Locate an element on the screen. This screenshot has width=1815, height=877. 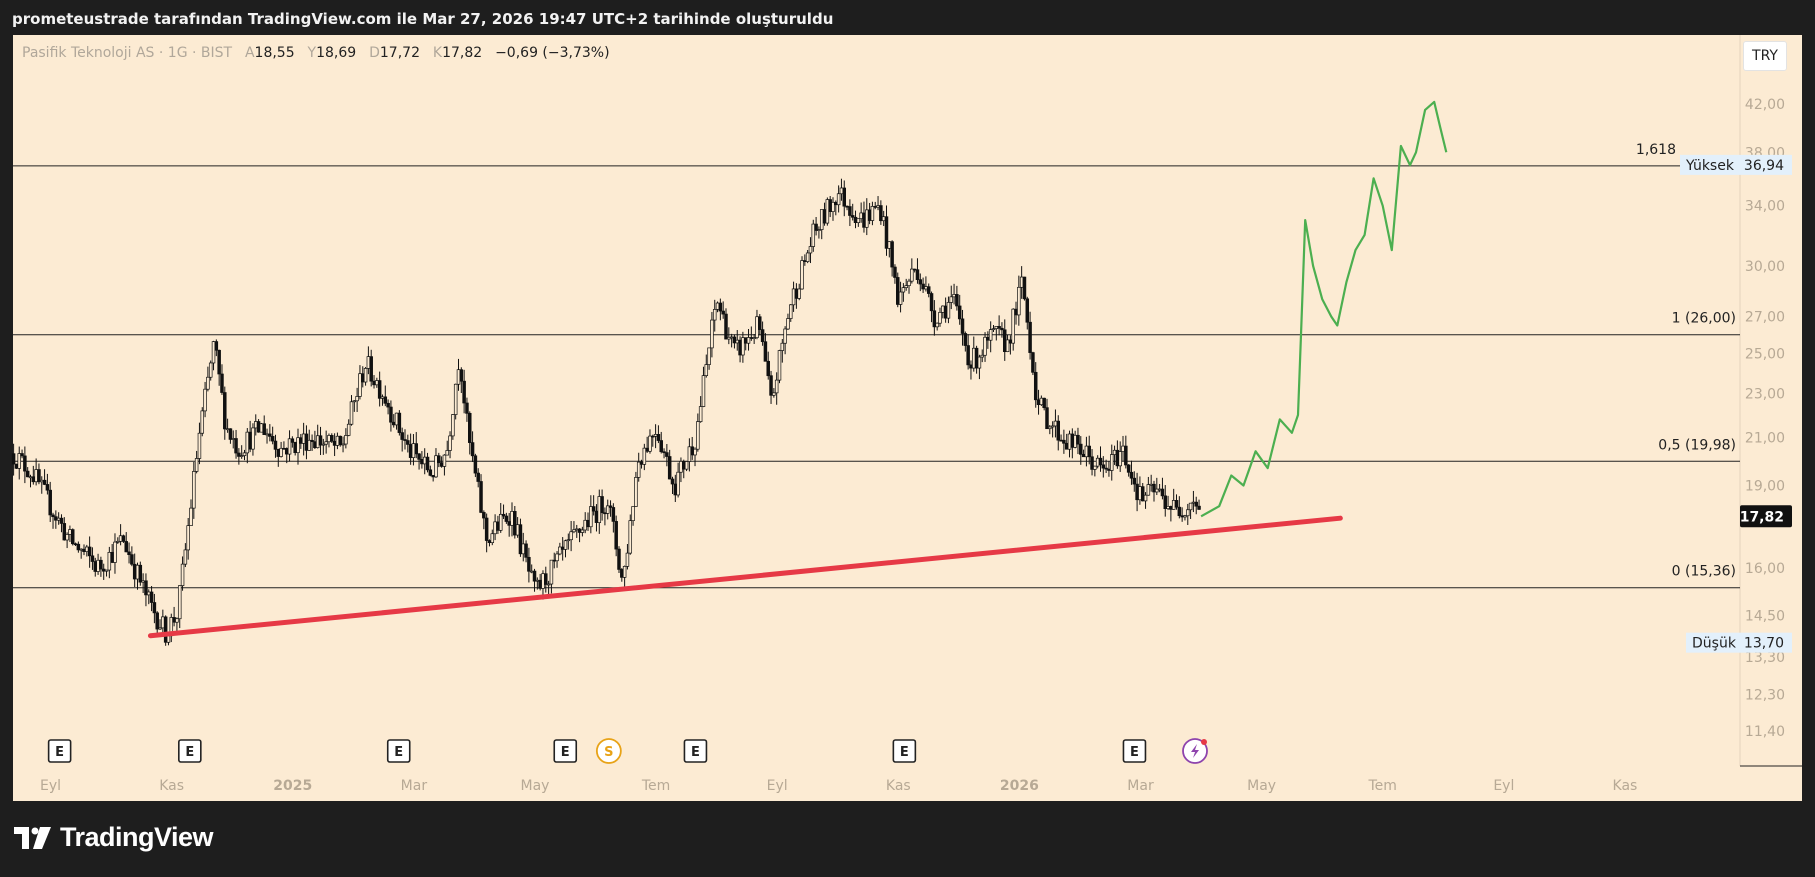
x-tick-label-3: Mar is located at coordinates (414, 786).